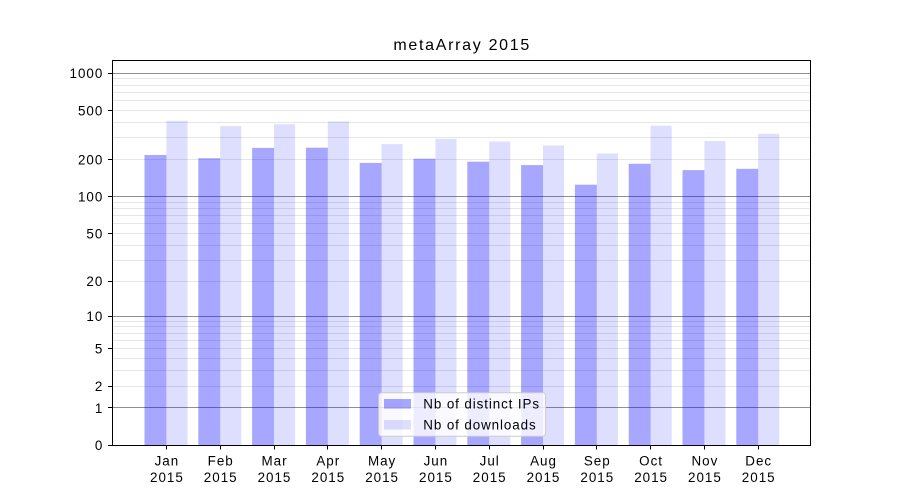  I want to click on svg-text: 0, so click(99, 445).